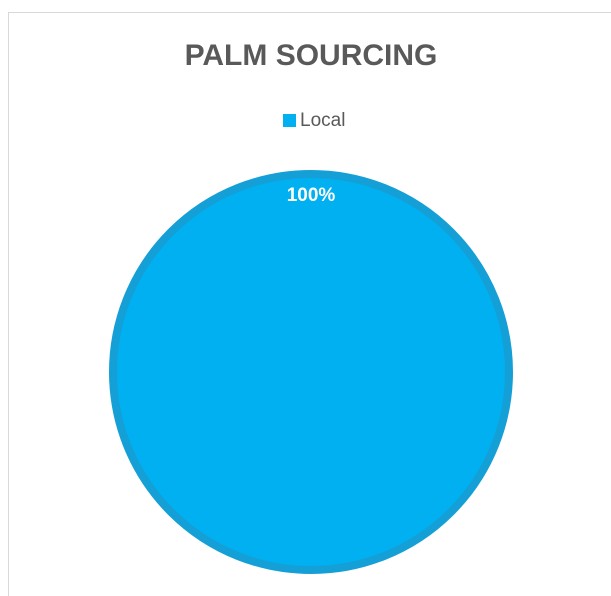  I want to click on legend-swatch, so click(289, 120).